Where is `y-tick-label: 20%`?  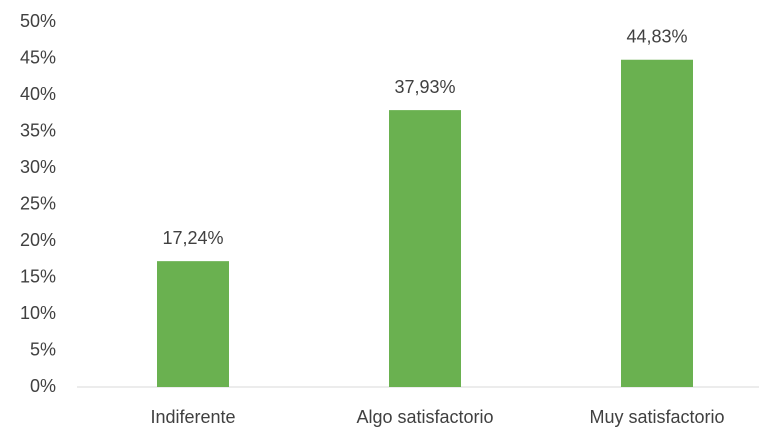 y-tick-label: 20% is located at coordinates (38, 240).